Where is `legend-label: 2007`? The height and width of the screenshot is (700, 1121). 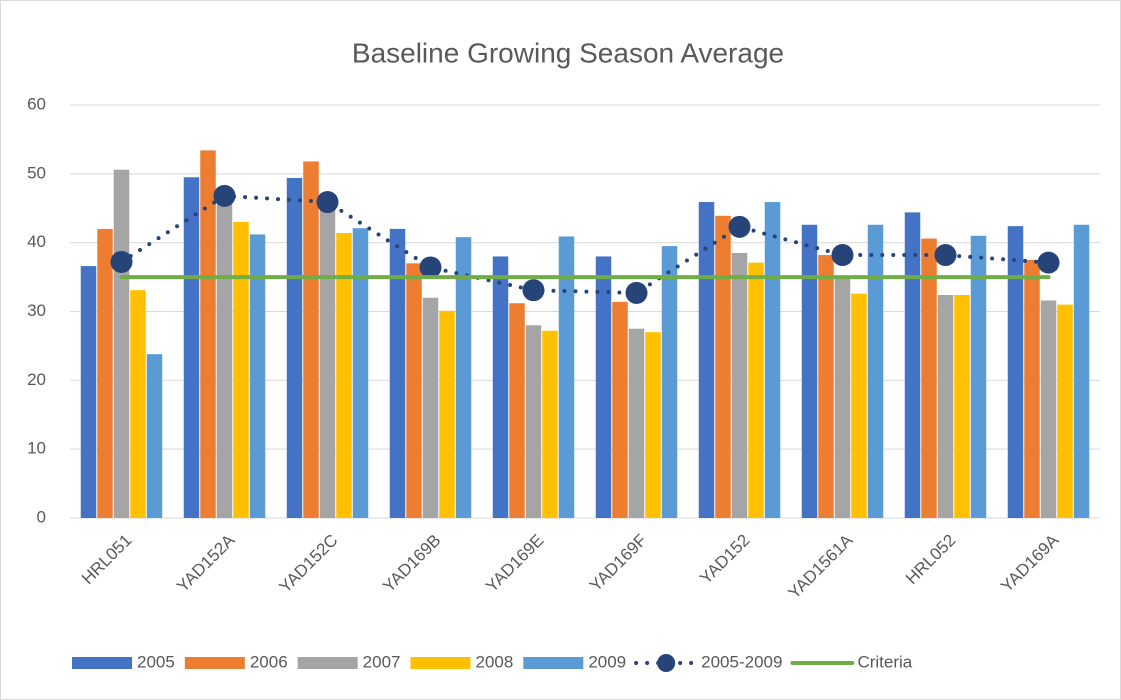
legend-label: 2007 is located at coordinates (382, 661).